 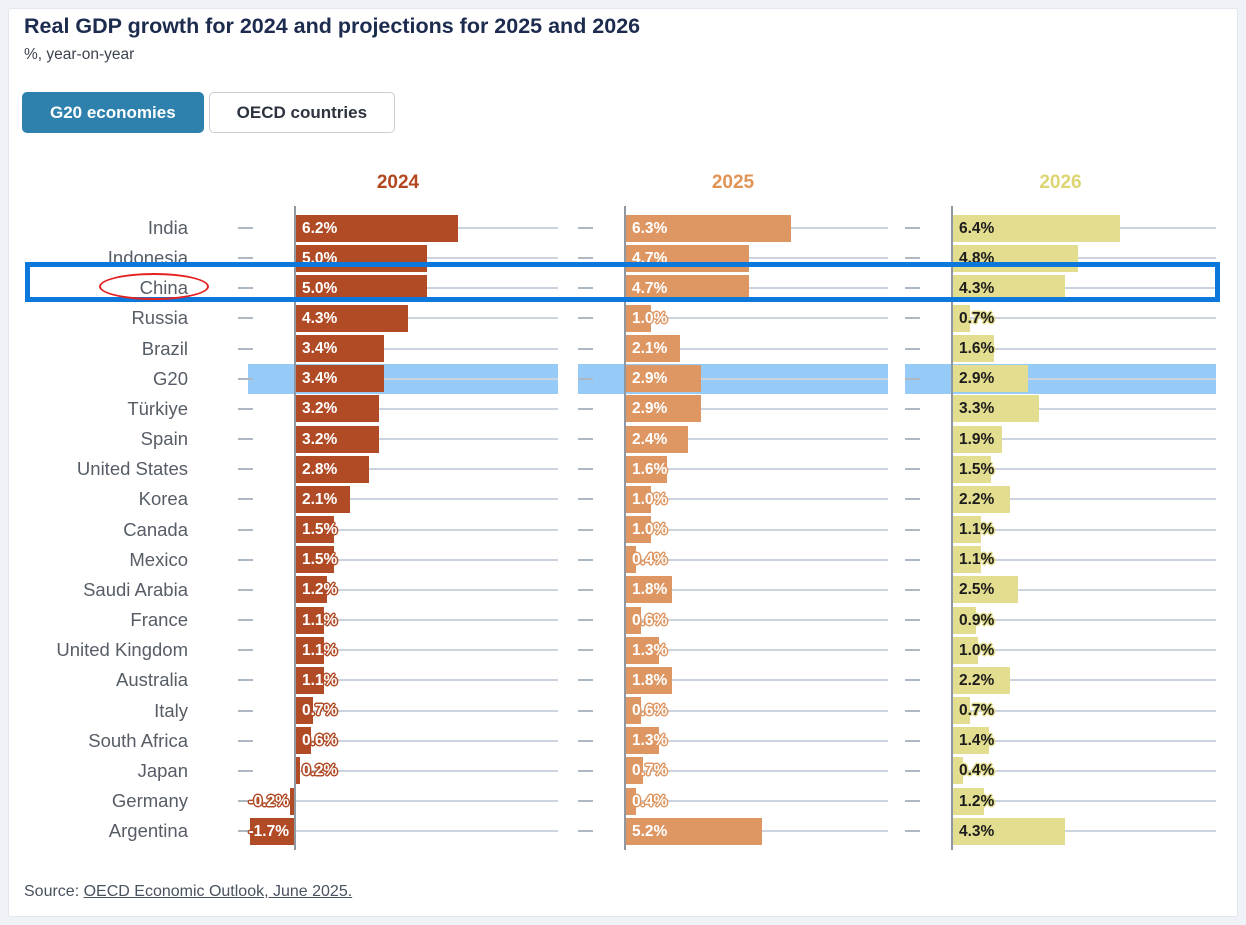 I want to click on bar-value-label: 1.2%, so click(x=977, y=801).